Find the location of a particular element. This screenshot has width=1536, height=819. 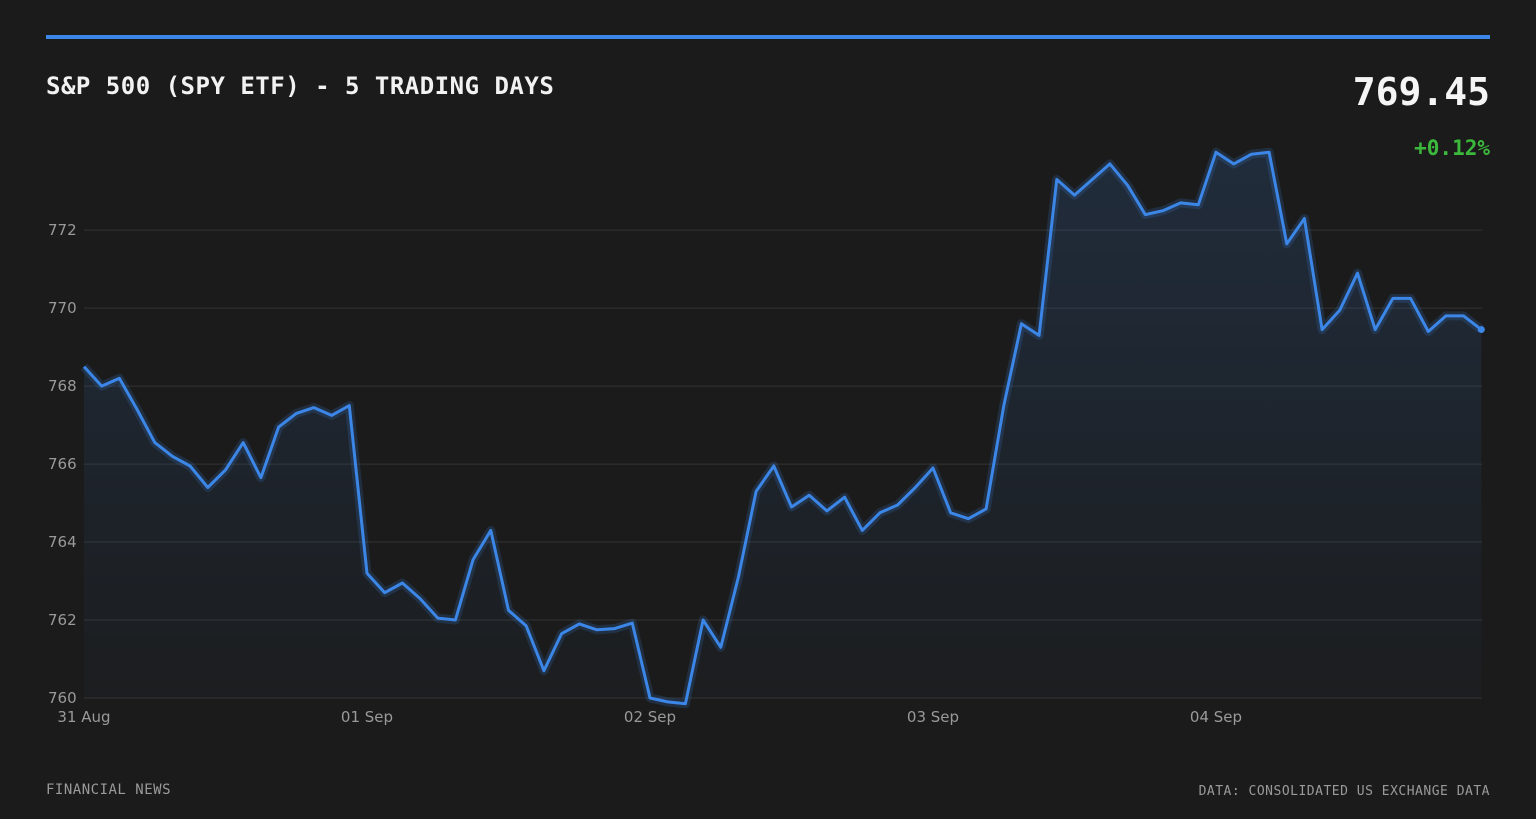

x-tick-label: 03 Sep is located at coordinates (933, 717).